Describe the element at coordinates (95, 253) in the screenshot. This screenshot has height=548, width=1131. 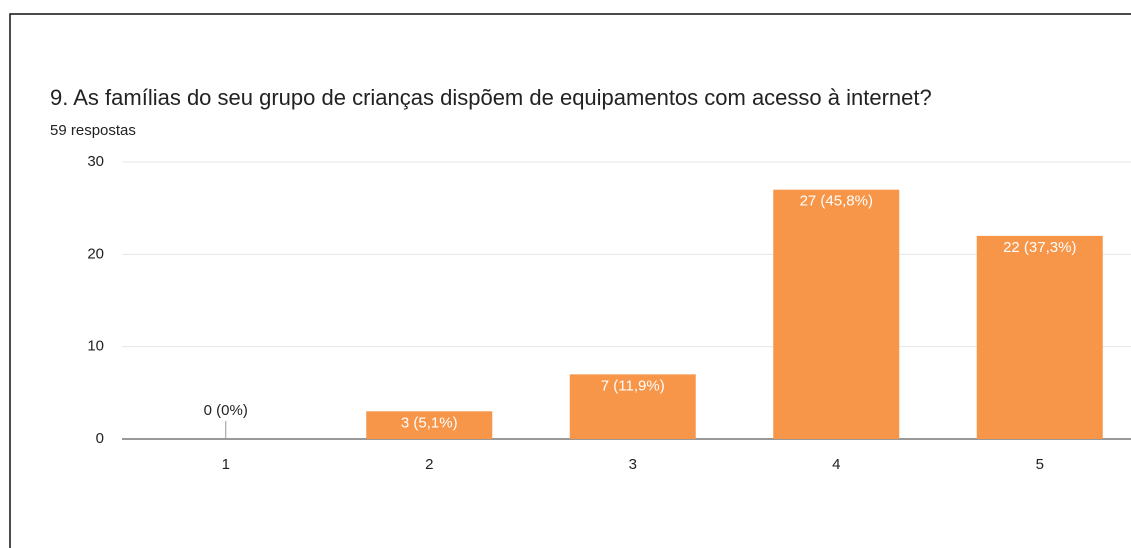
I see `y-tick-label: 20` at that location.